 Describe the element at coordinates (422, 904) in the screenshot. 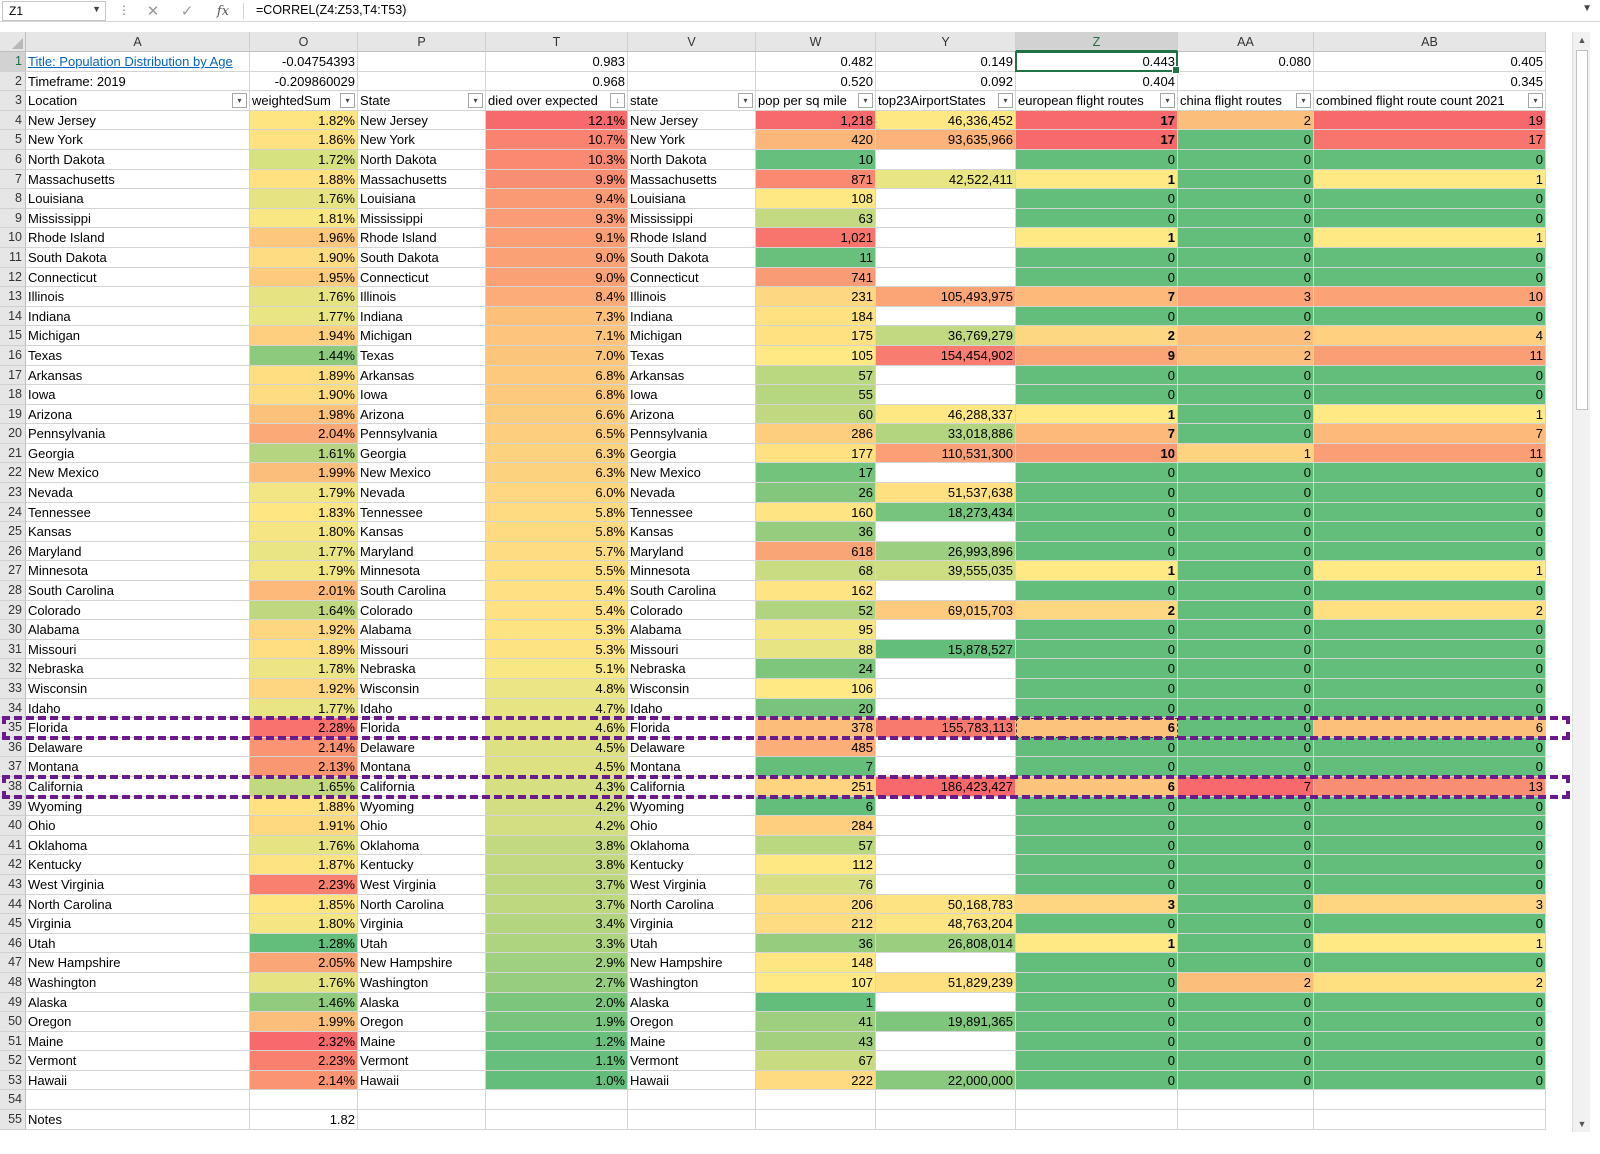

I see `cell-p44: North Carolina` at that location.